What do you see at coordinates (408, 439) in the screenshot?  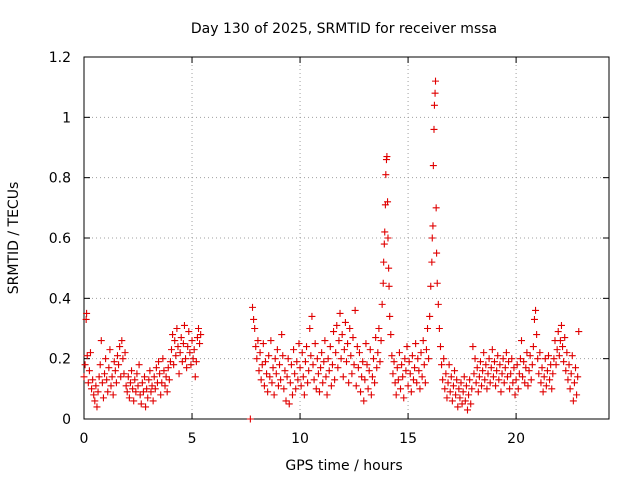 I see `x-tick-label: 15` at bounding box center [408, 439].